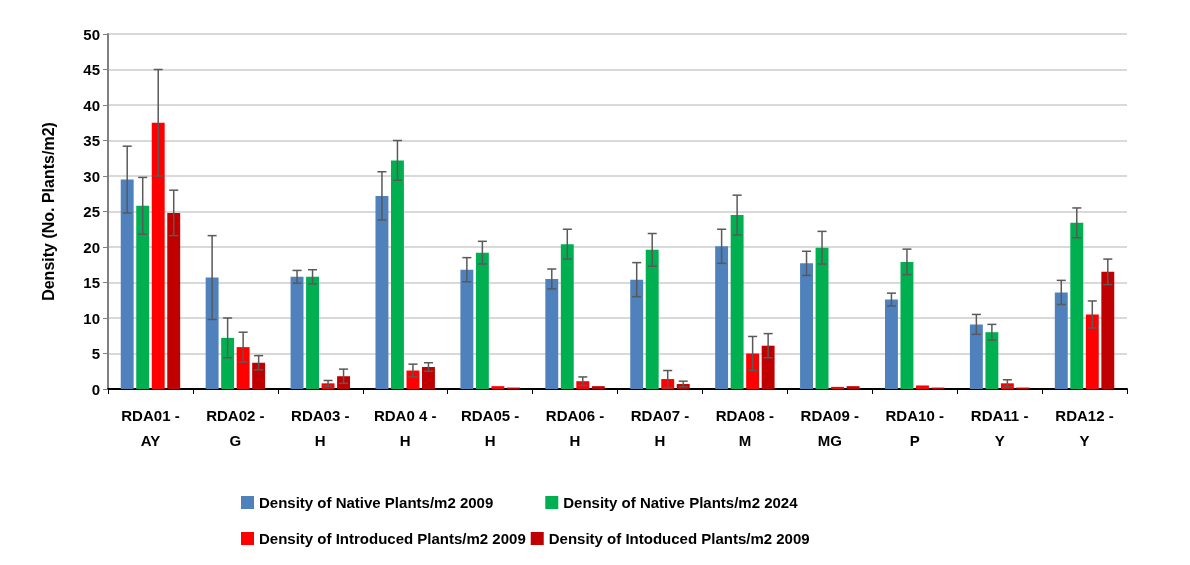  What do you see at coordinates (320, 428) in the screenshot?
I see `x-tick-label: RDA03 - H` at bounding box center [320, 428].